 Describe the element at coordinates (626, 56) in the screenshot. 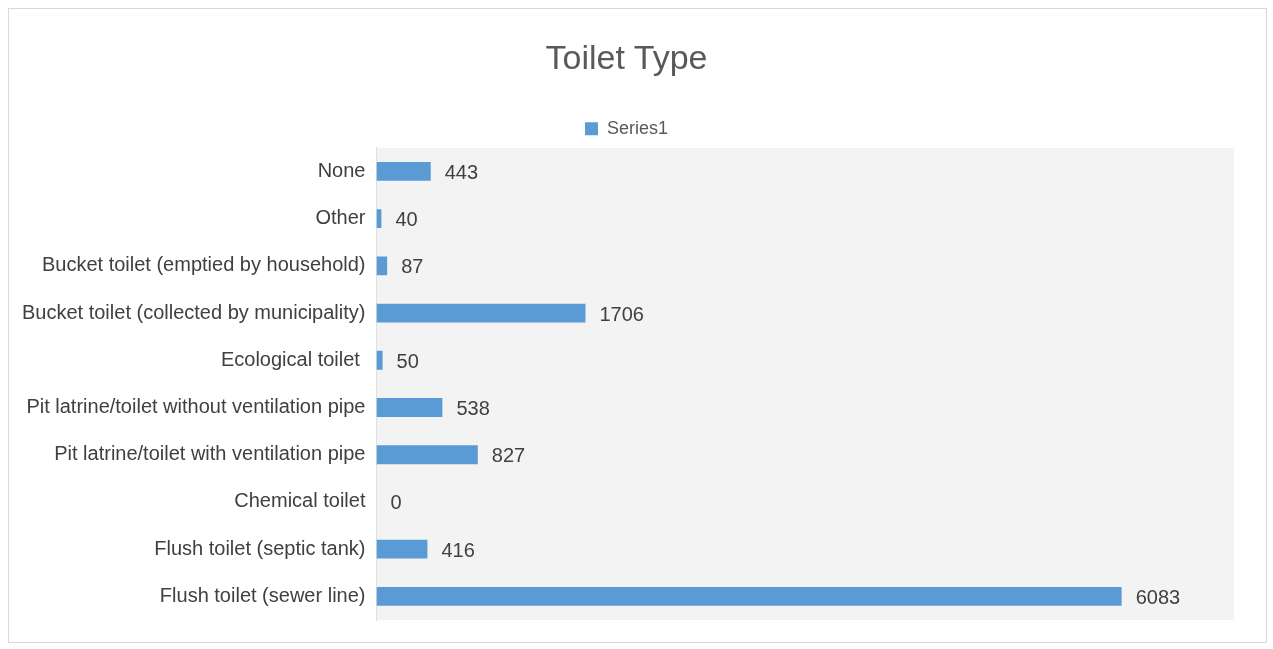

I see `chart-title: Toilet Type` at that location.